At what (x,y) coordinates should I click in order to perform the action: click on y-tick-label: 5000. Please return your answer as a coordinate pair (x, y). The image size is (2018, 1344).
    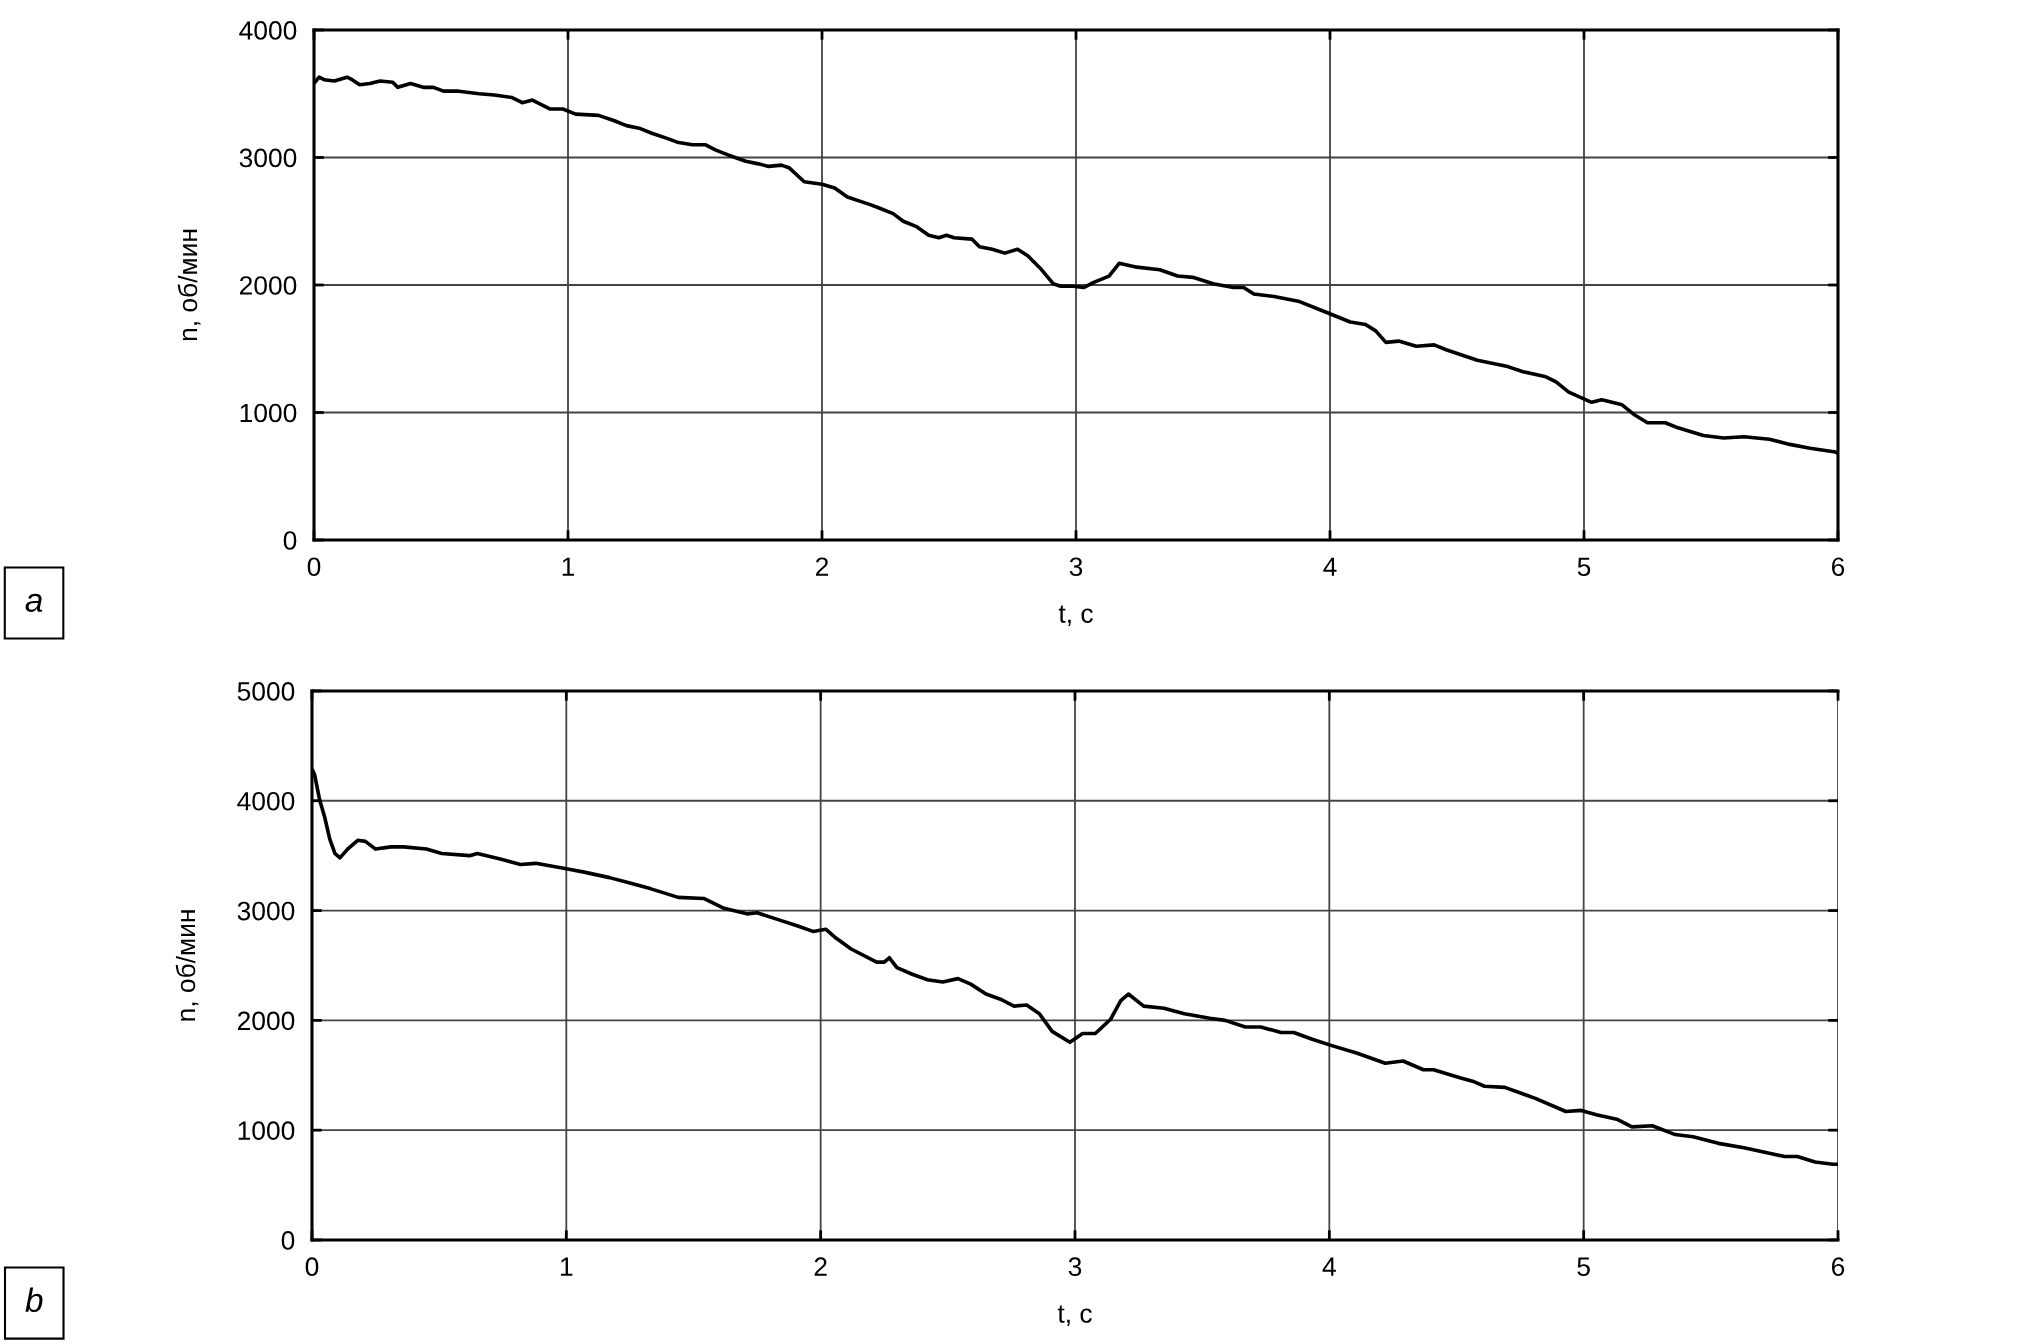
    Looking at the image, I should click on (266, 691).